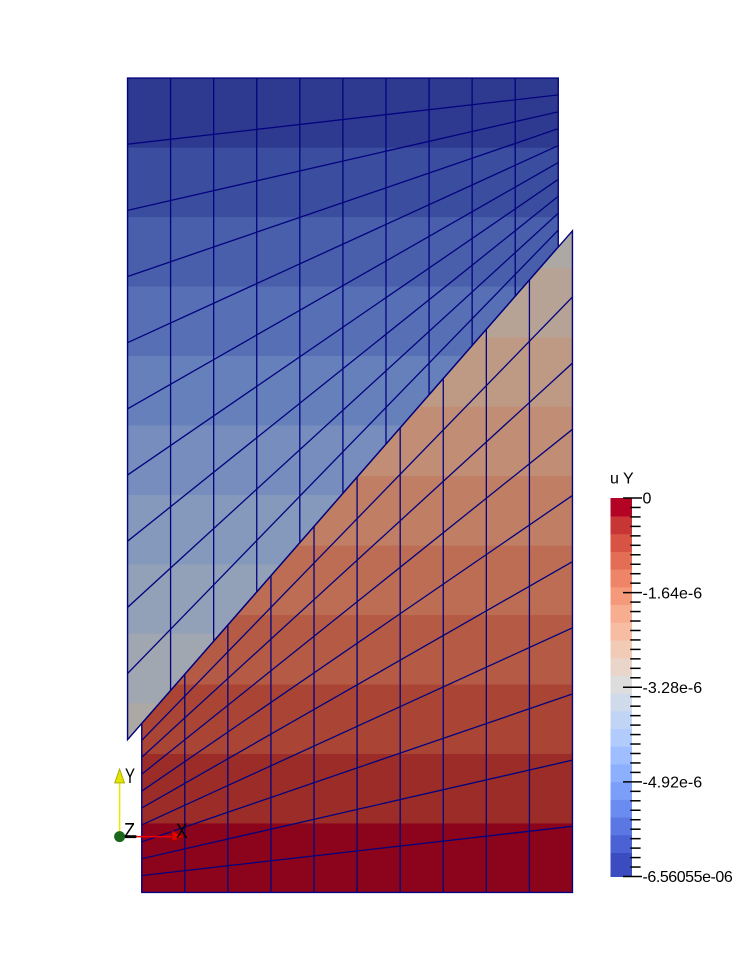 The height and width of the screenshot is (956, 750). Describe the element at coordinates (182, 831) in the screenshot. I see `svg-text: X` at that location.